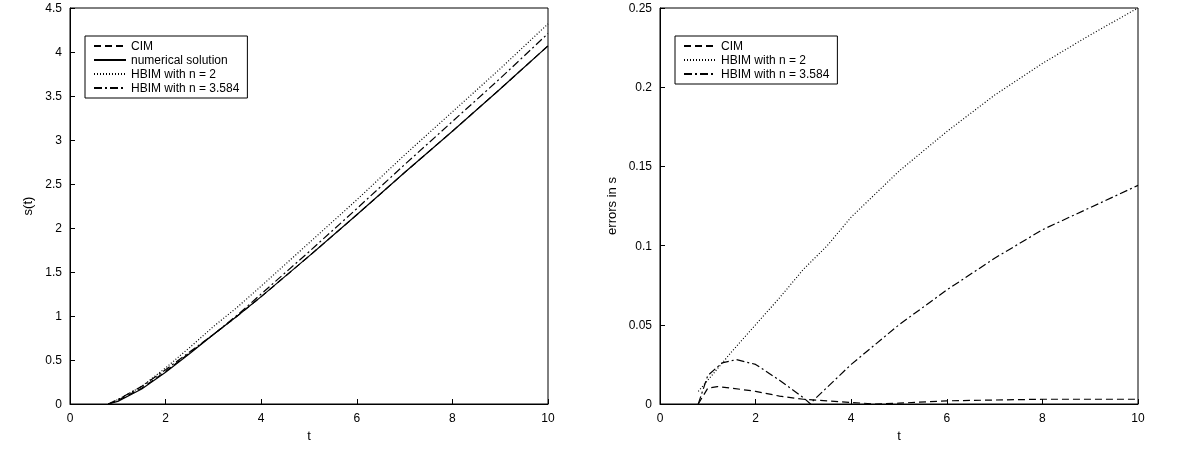  I want to click on legend-label: numerical solution, so click(179, 60).